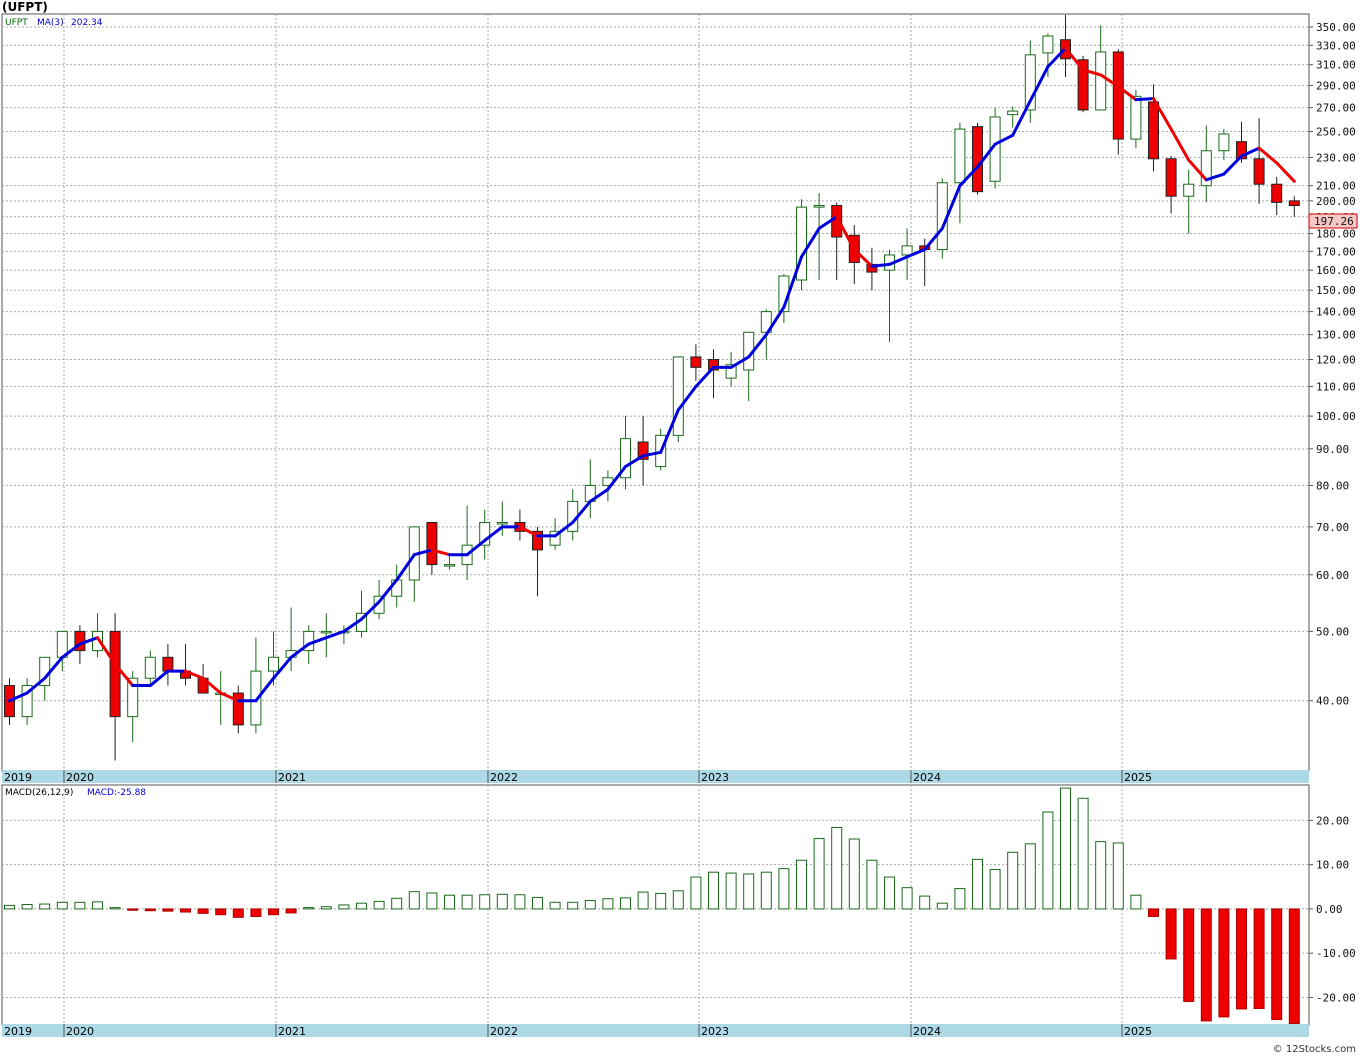 Image resolution: width=1360 pixels, height=1056 pixels. Describe the element at coordinates (80, 1031) in the screenshot. I see `year-label: 2020` at that location.